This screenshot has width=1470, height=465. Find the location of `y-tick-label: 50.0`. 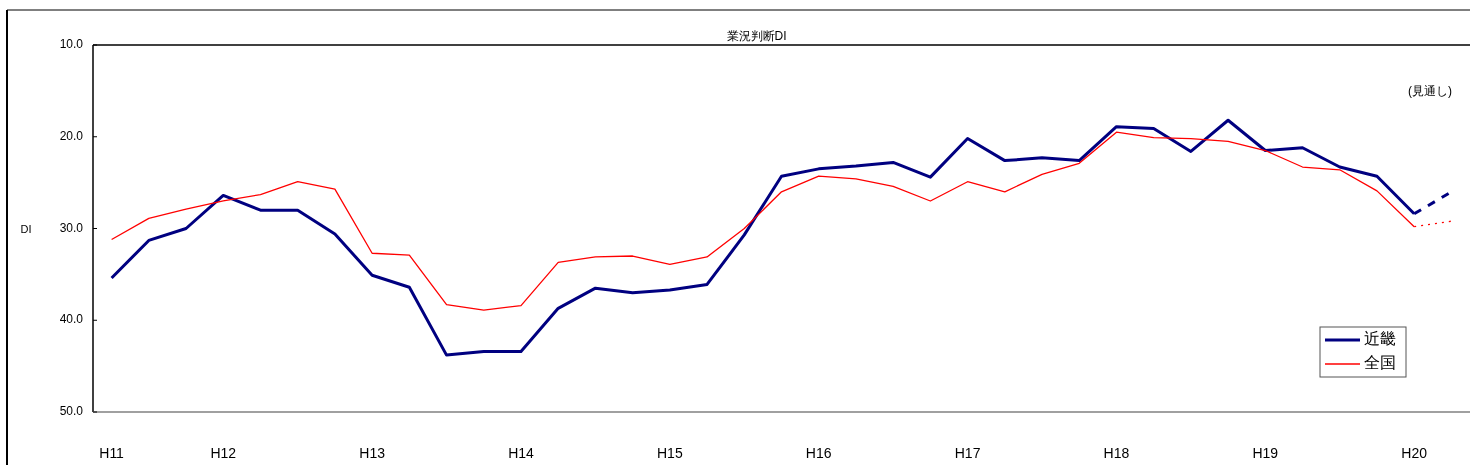

y-tick-label: 50.0 is located at coordinates (71, 411).